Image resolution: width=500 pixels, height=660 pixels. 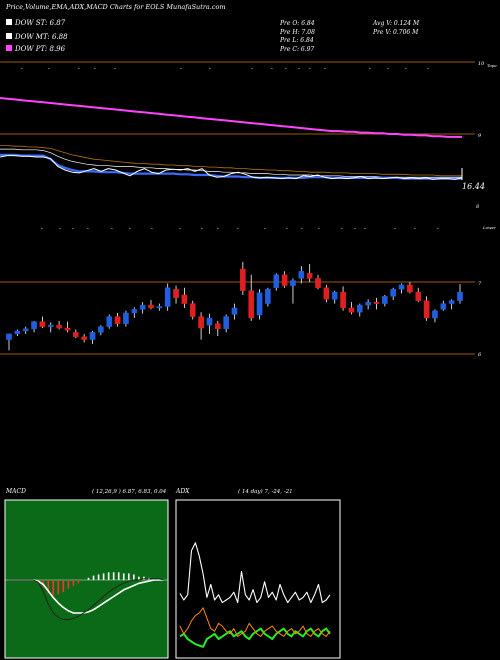 What do you see at coordinates (296, 49) in the screenshot?
I see `prev-close: Pre C: 6.97` at bounding box center [296, 49].